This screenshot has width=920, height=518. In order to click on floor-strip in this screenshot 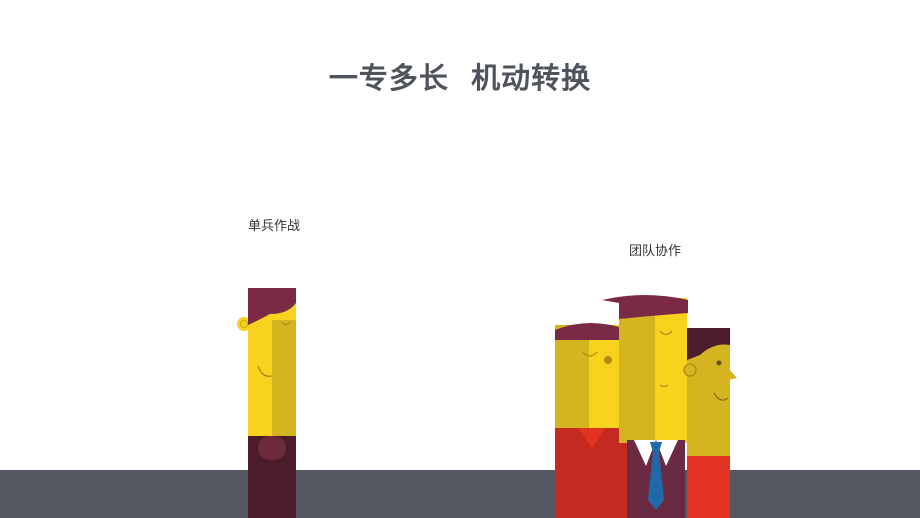, I will do `click(460, 494)`.